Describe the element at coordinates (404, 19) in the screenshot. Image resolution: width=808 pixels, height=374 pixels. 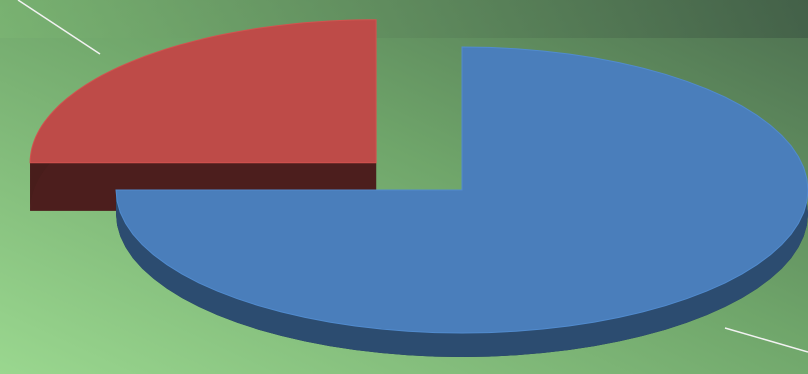
I see `header-band` at that location.